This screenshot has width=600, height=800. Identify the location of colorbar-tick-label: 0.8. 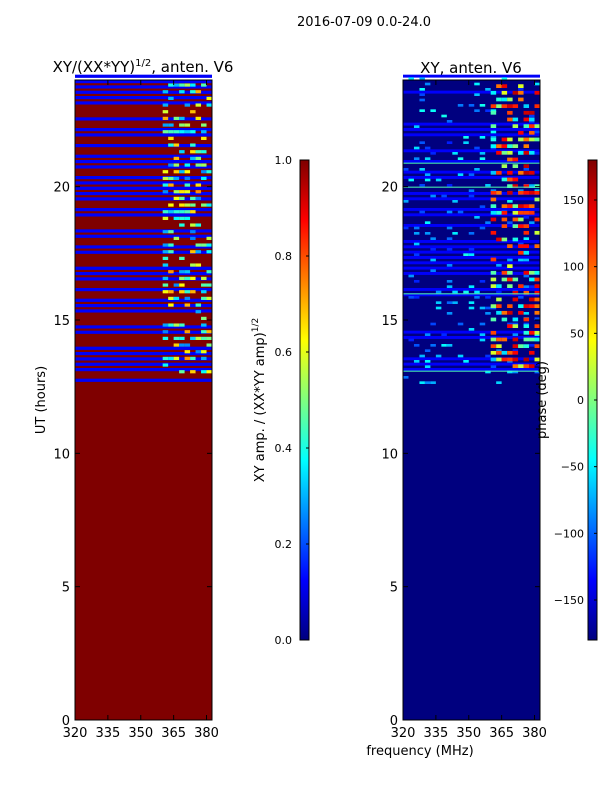
(284, 256).